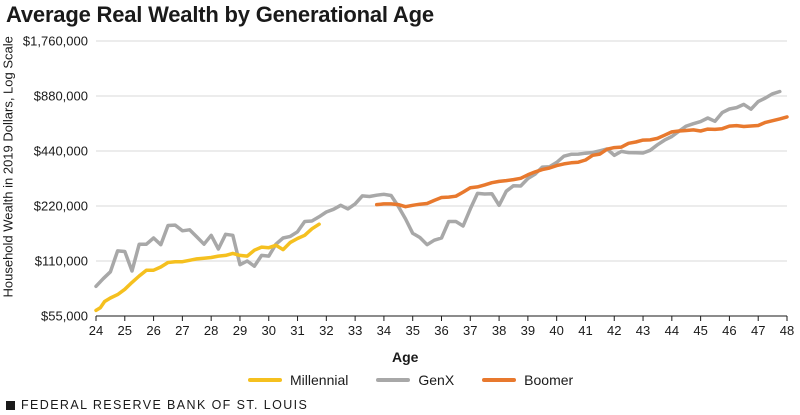 This screenshot has height=415, width=800. Describe the element at coordinates (614, 330) in the screenshot. I see `x-tick-label: 42` at that location.